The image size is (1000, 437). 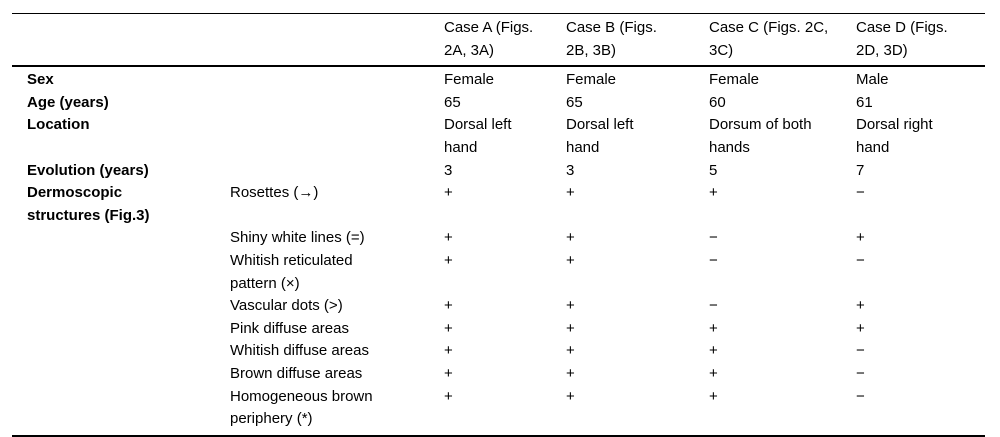 What do you see at coordinates (296, 373) in the screenshot?
I see `row-sublabel: Brown diffuse areas` at bounding box center [296, 373].